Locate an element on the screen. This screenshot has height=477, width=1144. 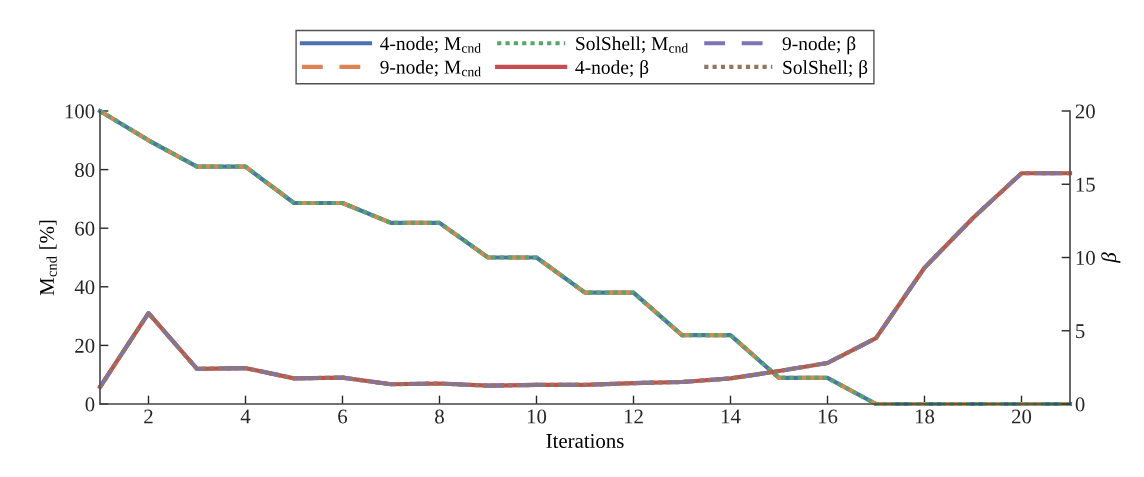
y2-axis-title: β is located at coordinates (1111, 258).